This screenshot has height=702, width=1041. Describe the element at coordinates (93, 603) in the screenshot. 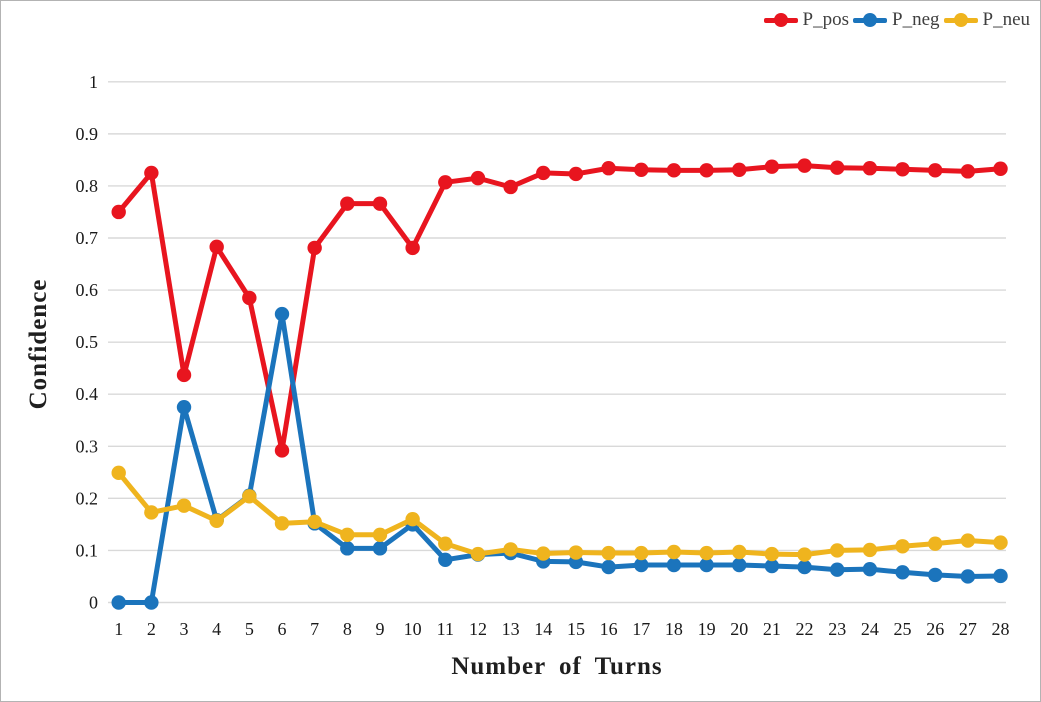

I see `y-tick-label: 0` at that location.